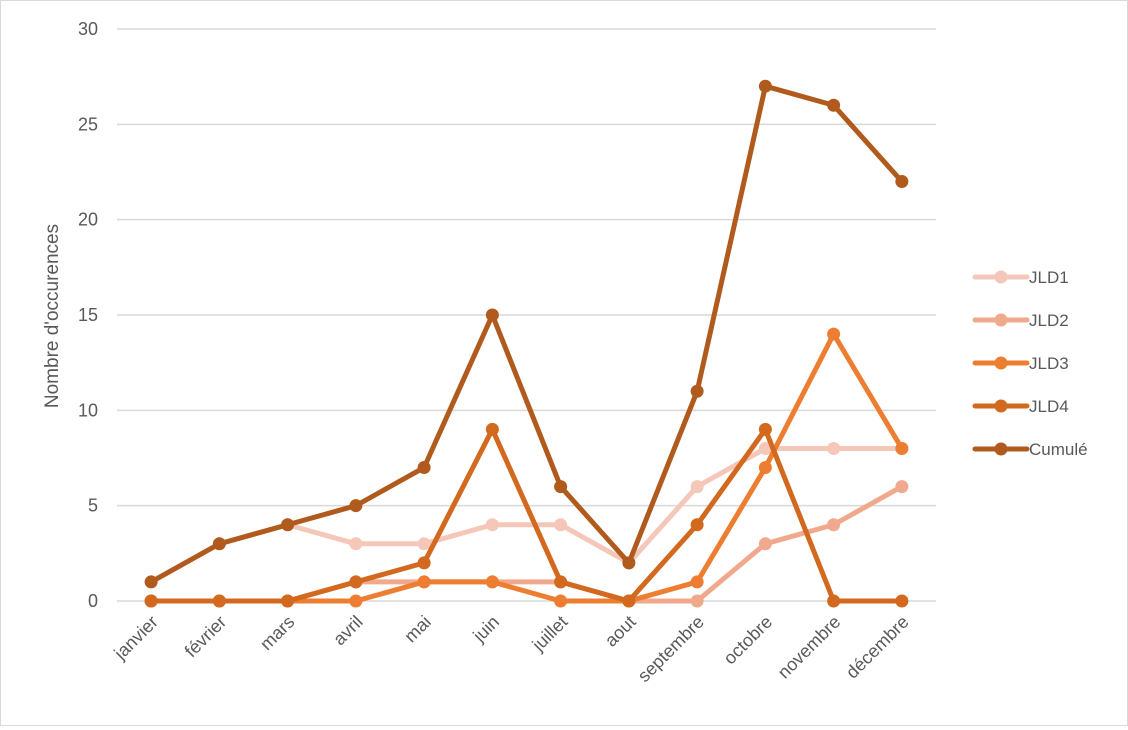  Describe the element at coordinates (277, 633) in the screenshot. I see `x-tick-label: mars` at that location.